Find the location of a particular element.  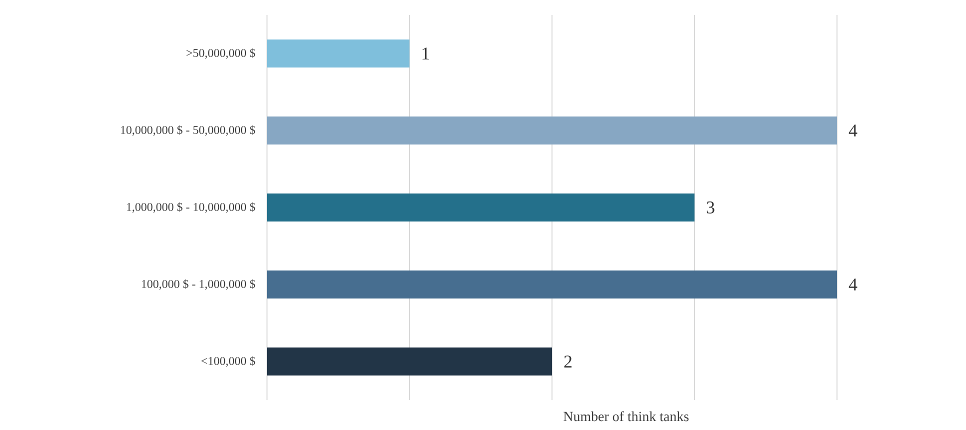

y-tick-label: <100,000 $ is located at coordinates (229, 361).